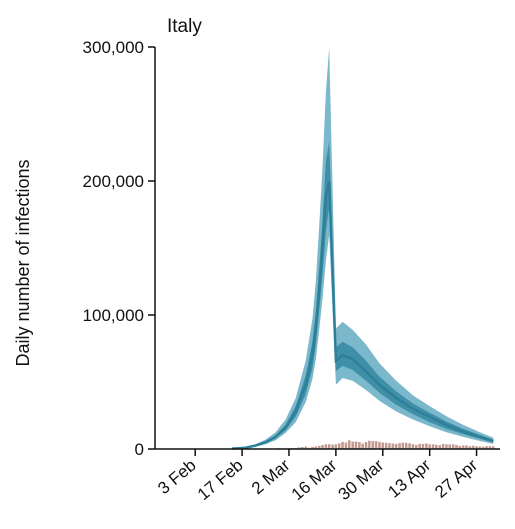  What do you see at coordinates (113, 315) in the screenshot?
I see `y-tick-label: 100,000` at bounding box center [113, 315].